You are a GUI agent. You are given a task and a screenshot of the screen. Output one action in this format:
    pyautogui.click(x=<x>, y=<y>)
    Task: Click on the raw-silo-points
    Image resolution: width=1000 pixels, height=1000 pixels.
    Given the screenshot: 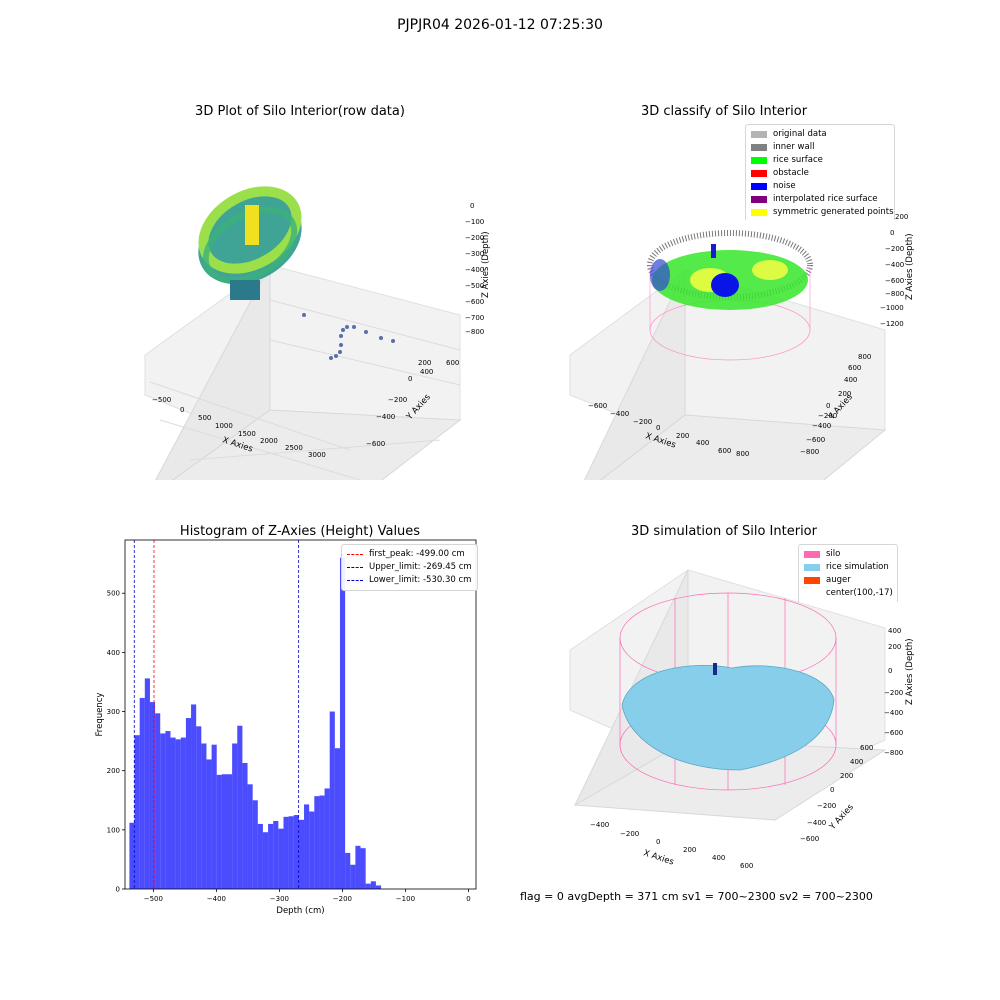 What is the action you would take?
    pyautogui.click(x=250, y=243)
    